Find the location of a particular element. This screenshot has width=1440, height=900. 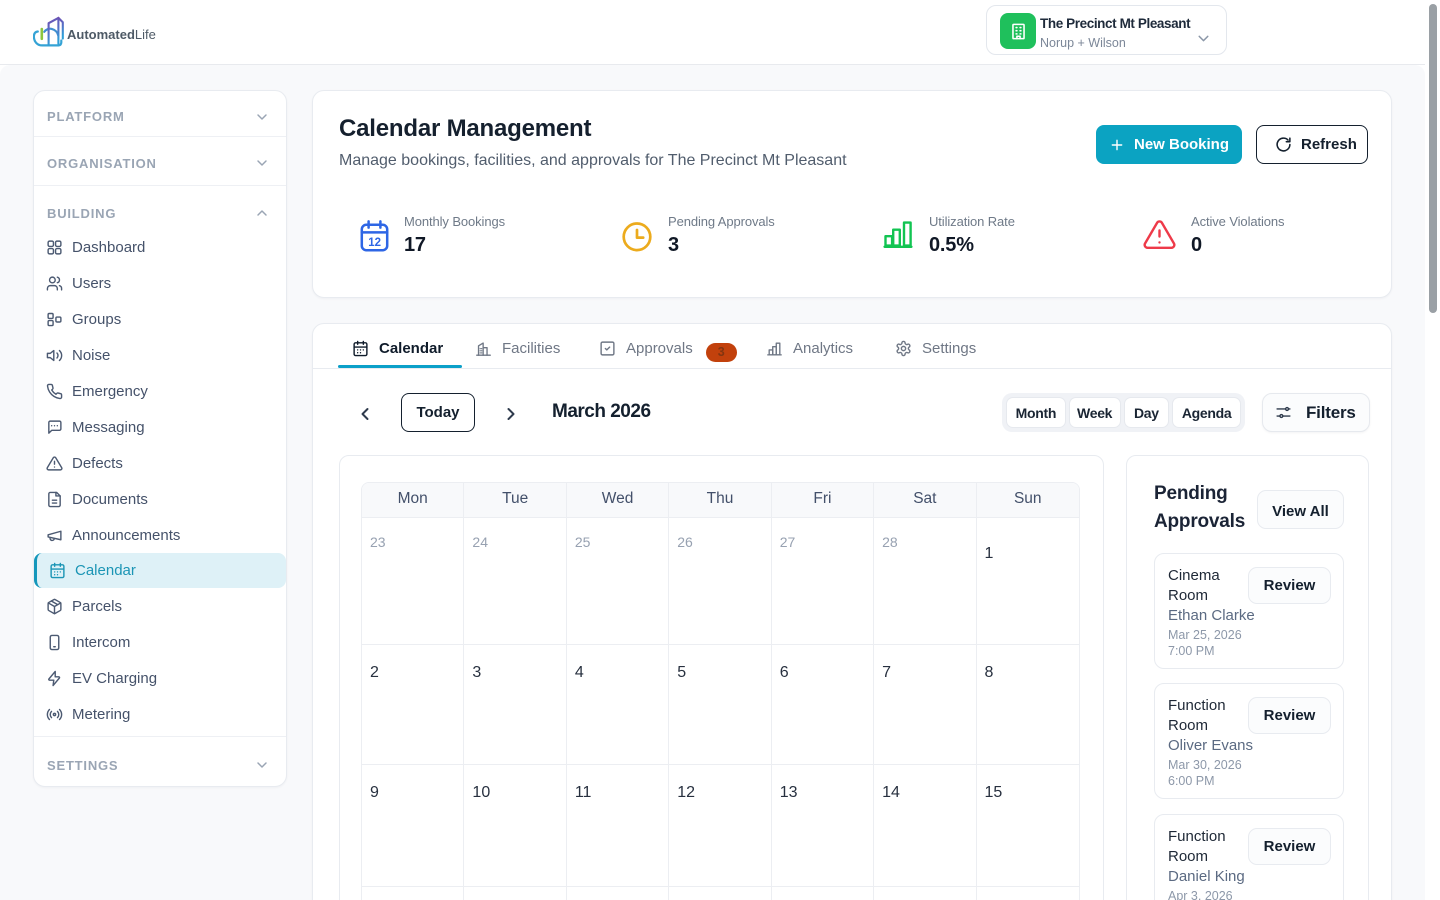

svg-text: 12 is located at coordinates (374, 243).